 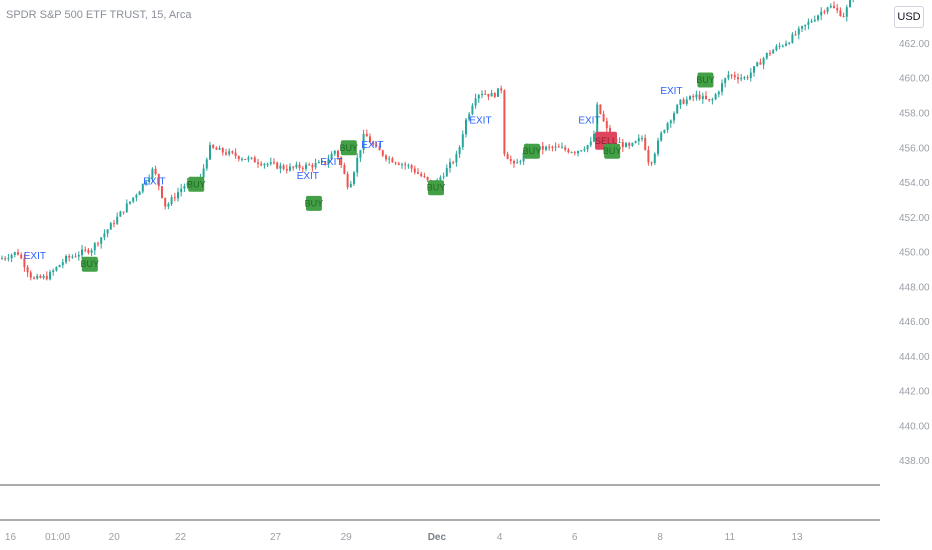 What do you see at coordinates (500, 537) in the screenshot?
I see `time-tick-label: 4` at bounding box center [500, 537].